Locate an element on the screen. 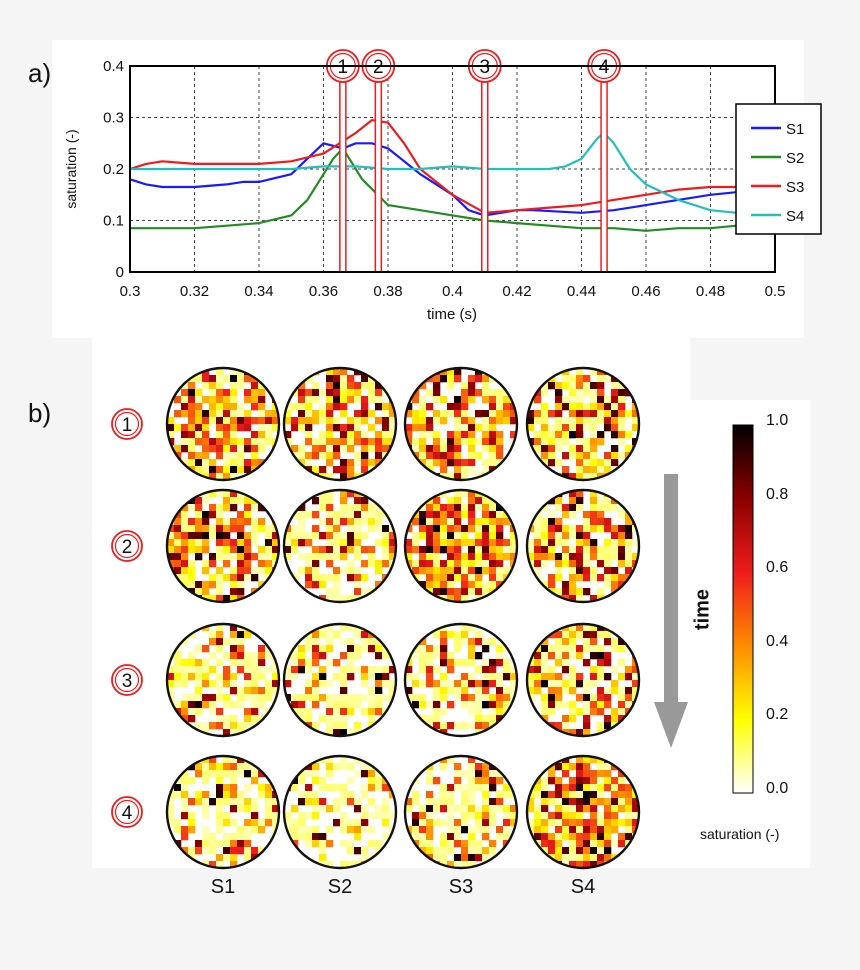 The height and width of the screenshot is (970, 860). y-axis-label: saturation (-) is located at coordinates (71, 168).